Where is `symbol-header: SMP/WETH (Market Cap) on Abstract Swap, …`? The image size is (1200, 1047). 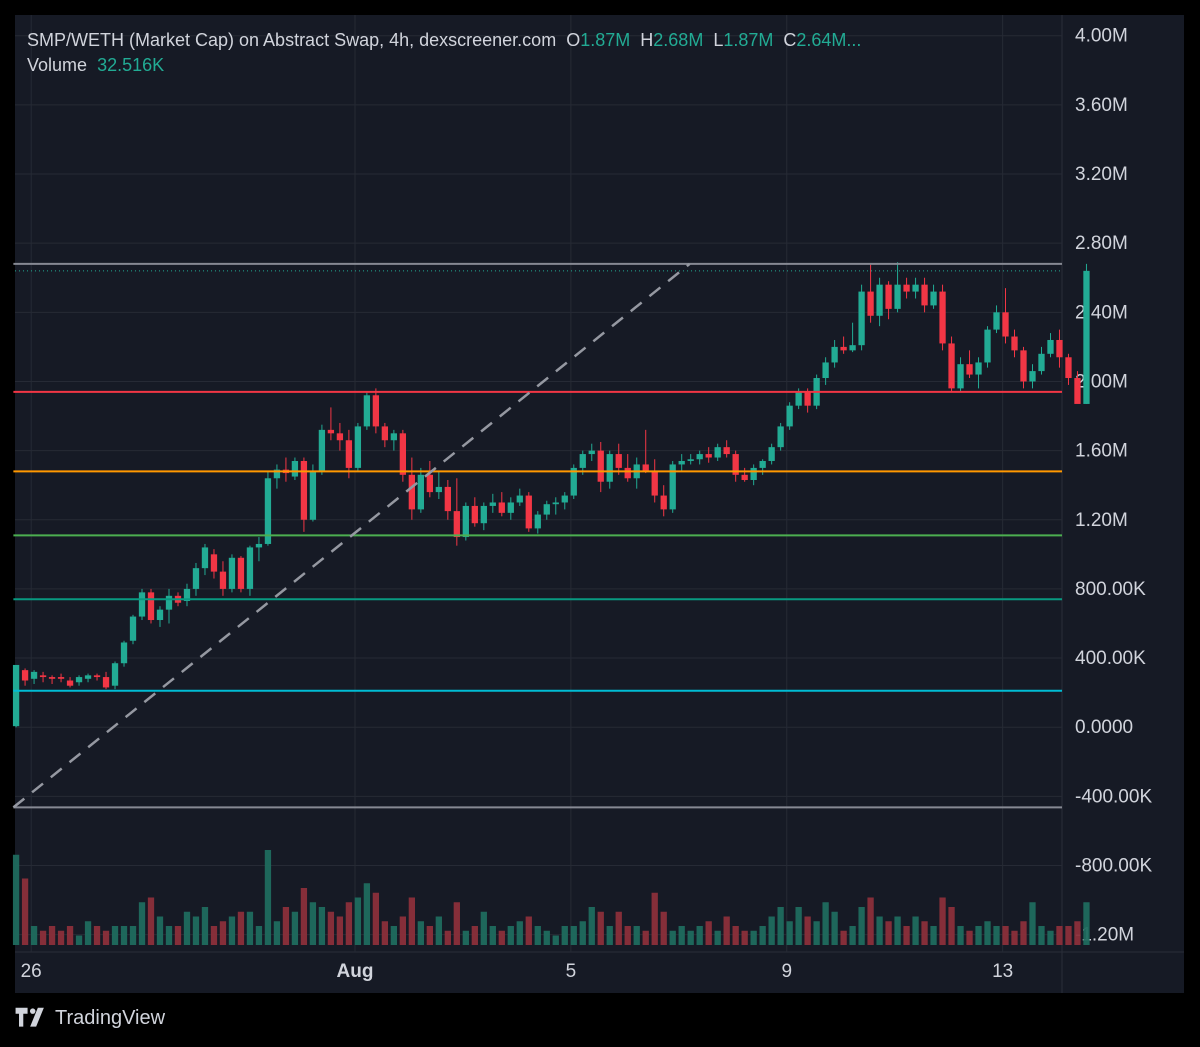 symbol-header: SMP/WETH (Market Cap) on Abstract Swap, … is located at coordinates (444, 40).